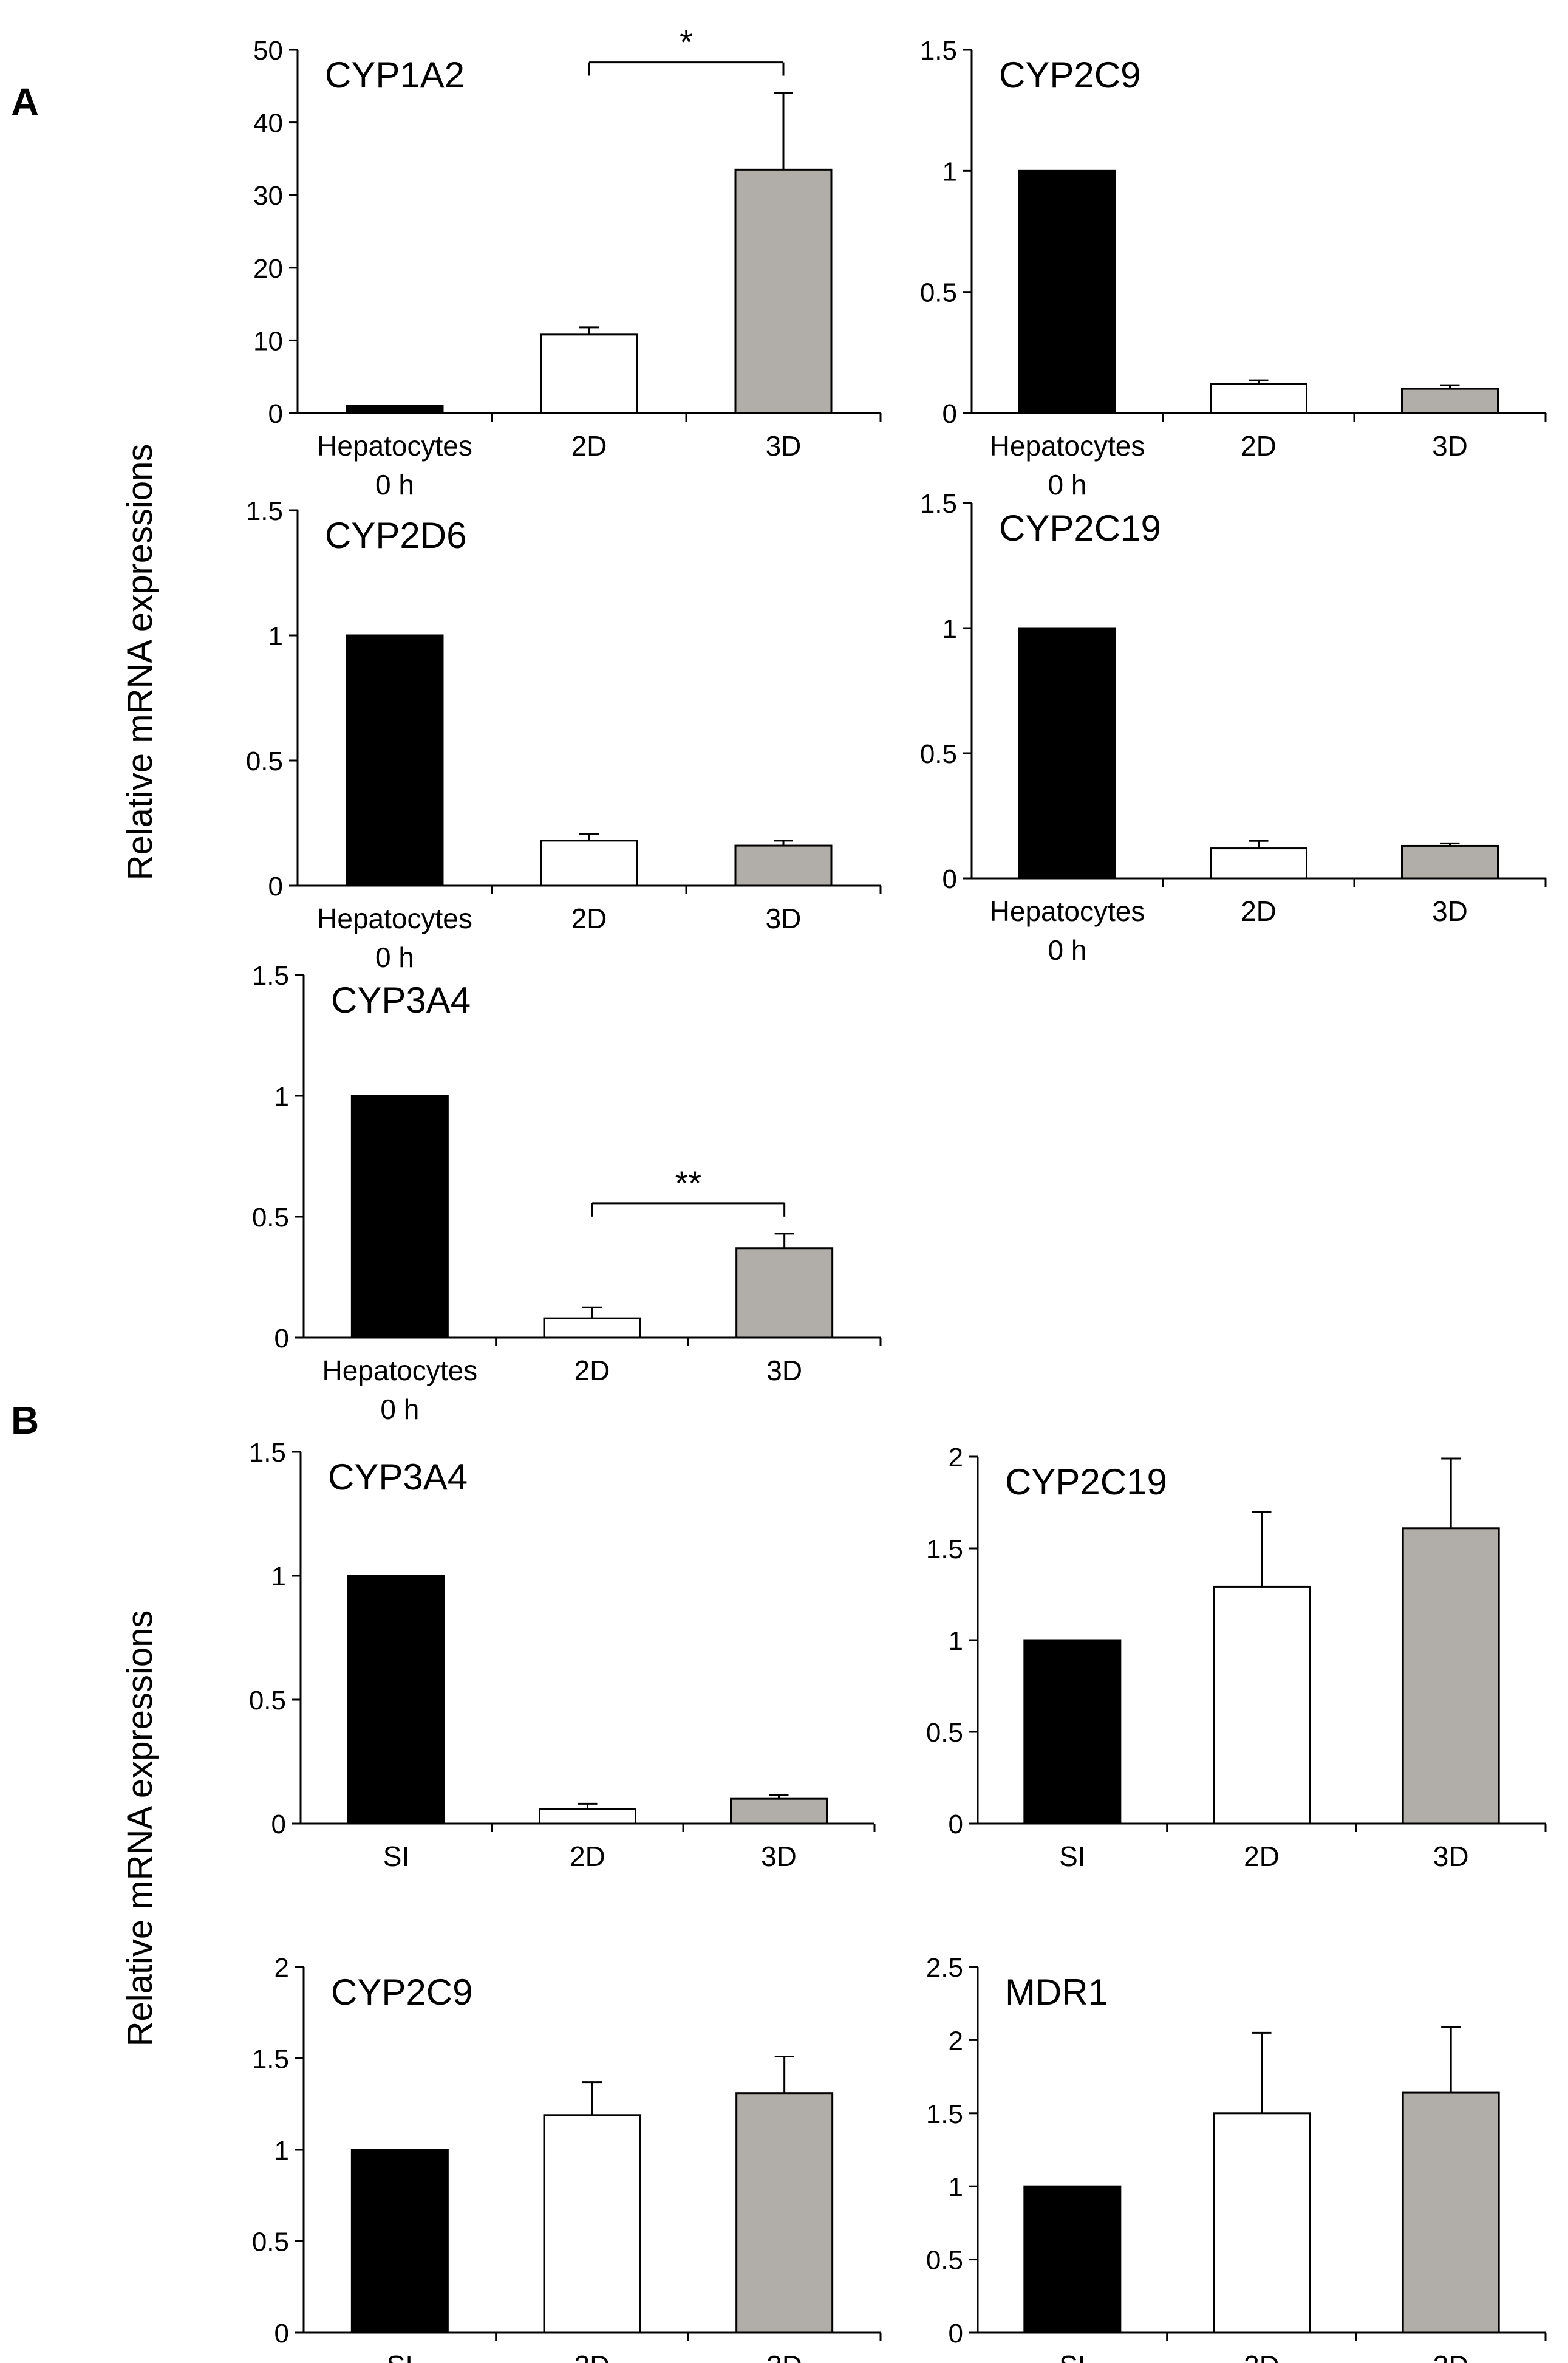 Image resolution: width=1568 pixels, height=2363 pixels. I want to click on chart-title: MDR1, so click(1056, 1992).